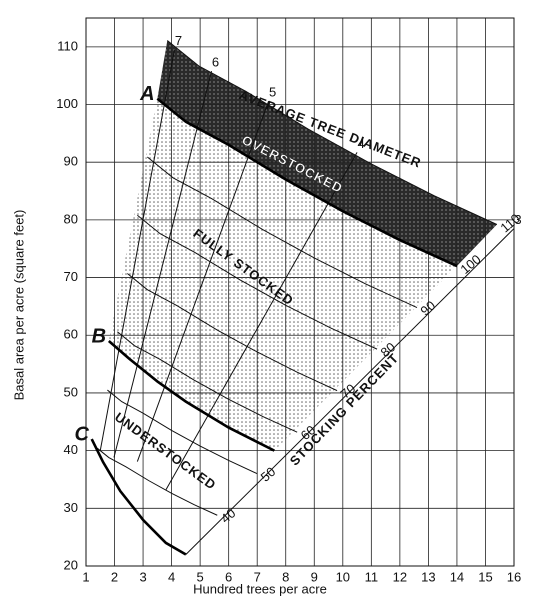 This screenshot has width=533, height=601. What do you see at coordinates (314, 576) in the screenshot?
I see `x-tick-label: 9` at bounding box center [314, 576].